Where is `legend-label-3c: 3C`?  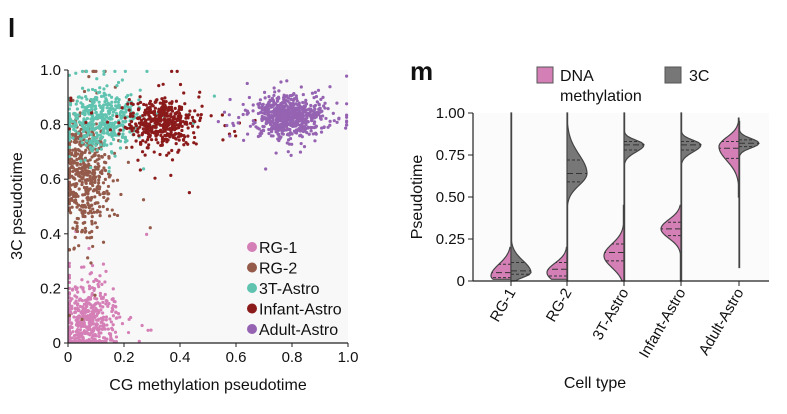
legend-label-3c: 3C is located at coordinates (699, 76).